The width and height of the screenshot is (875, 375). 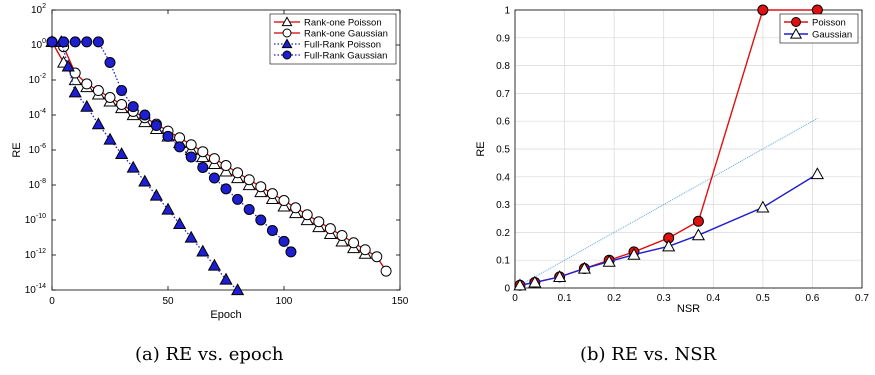 I want to click on y-tick-label-b: 0.8, so click(x=503, y=66).